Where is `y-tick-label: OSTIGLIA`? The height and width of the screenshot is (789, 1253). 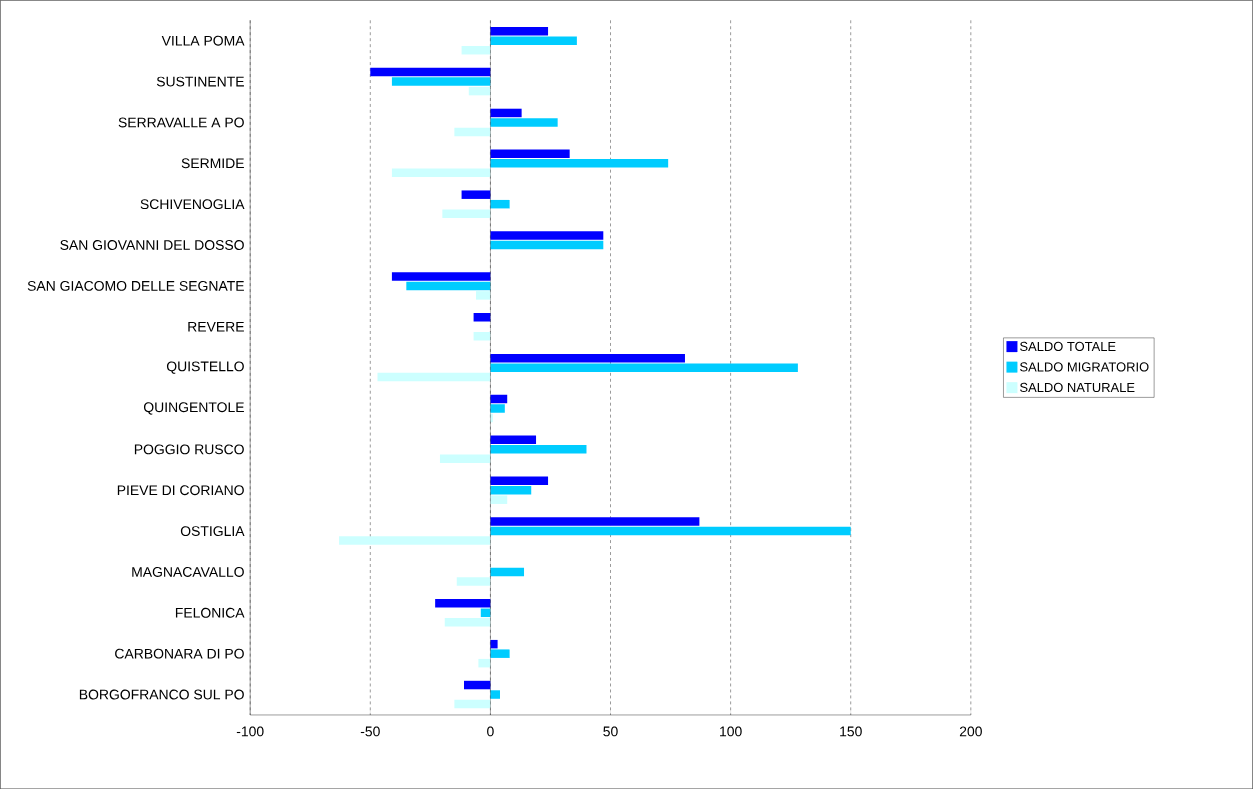
y-tick-label: OSTIGLIA is located at coordinates (212, 531).